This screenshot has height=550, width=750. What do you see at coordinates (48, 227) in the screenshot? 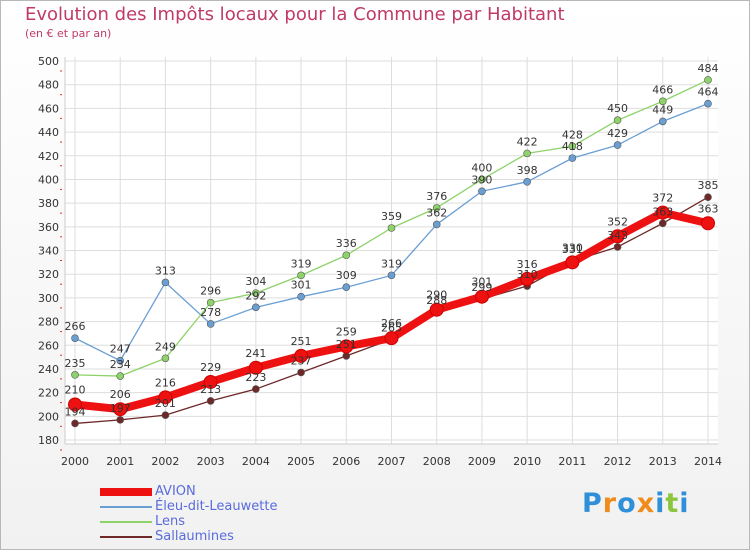
I see `y-tick-label: 360` at bounding box center [48, 227].